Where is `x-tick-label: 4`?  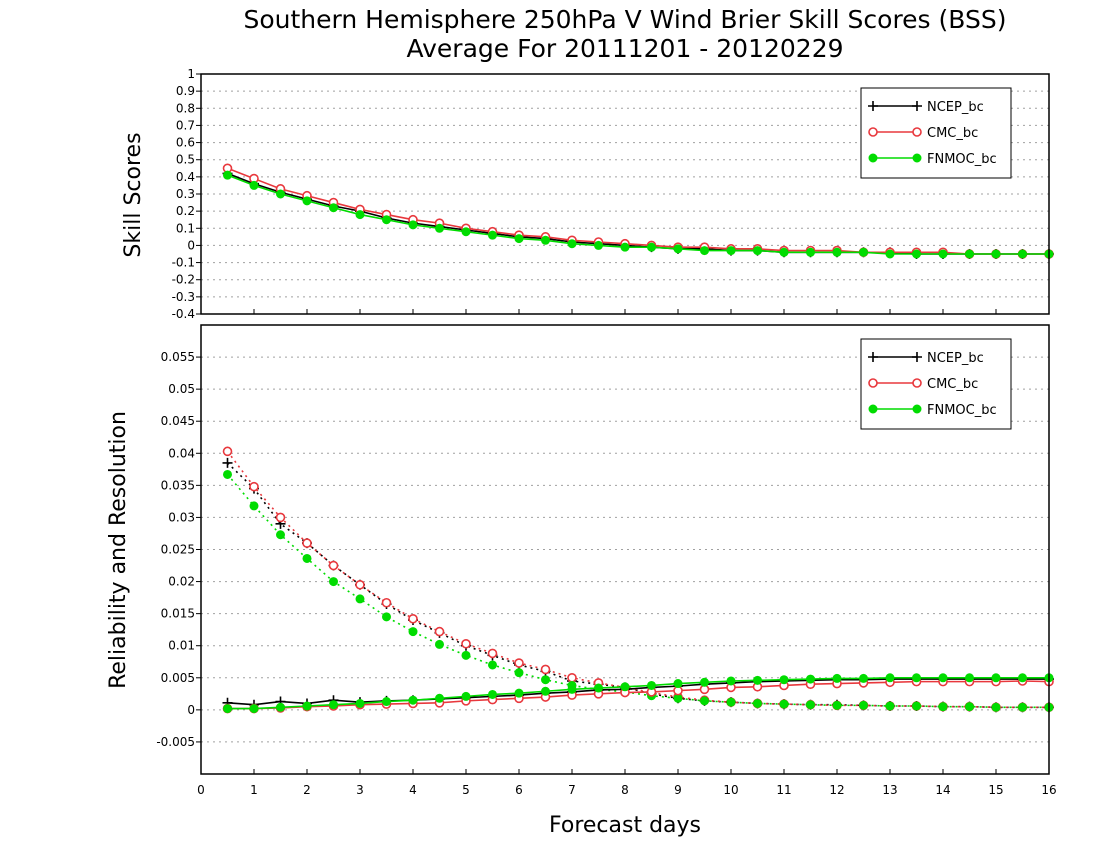 x-tick-label: 4 is located at coordinates (413, 790).